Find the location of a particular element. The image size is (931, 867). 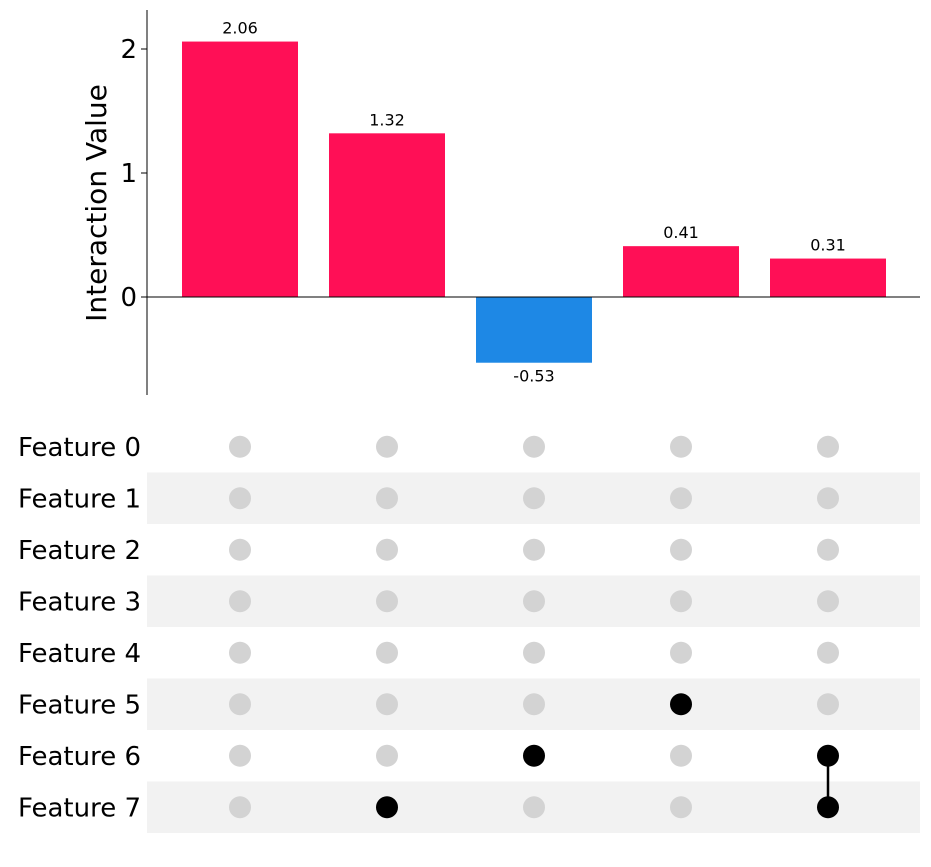

bar-value-label: 1.32 is located at coordinates (387, 119).